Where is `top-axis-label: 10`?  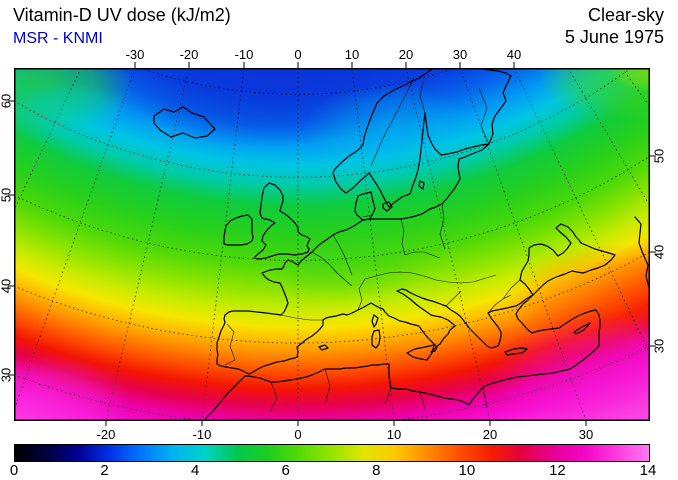 top-axis-label: 10 is located at coordinates (352, 54).